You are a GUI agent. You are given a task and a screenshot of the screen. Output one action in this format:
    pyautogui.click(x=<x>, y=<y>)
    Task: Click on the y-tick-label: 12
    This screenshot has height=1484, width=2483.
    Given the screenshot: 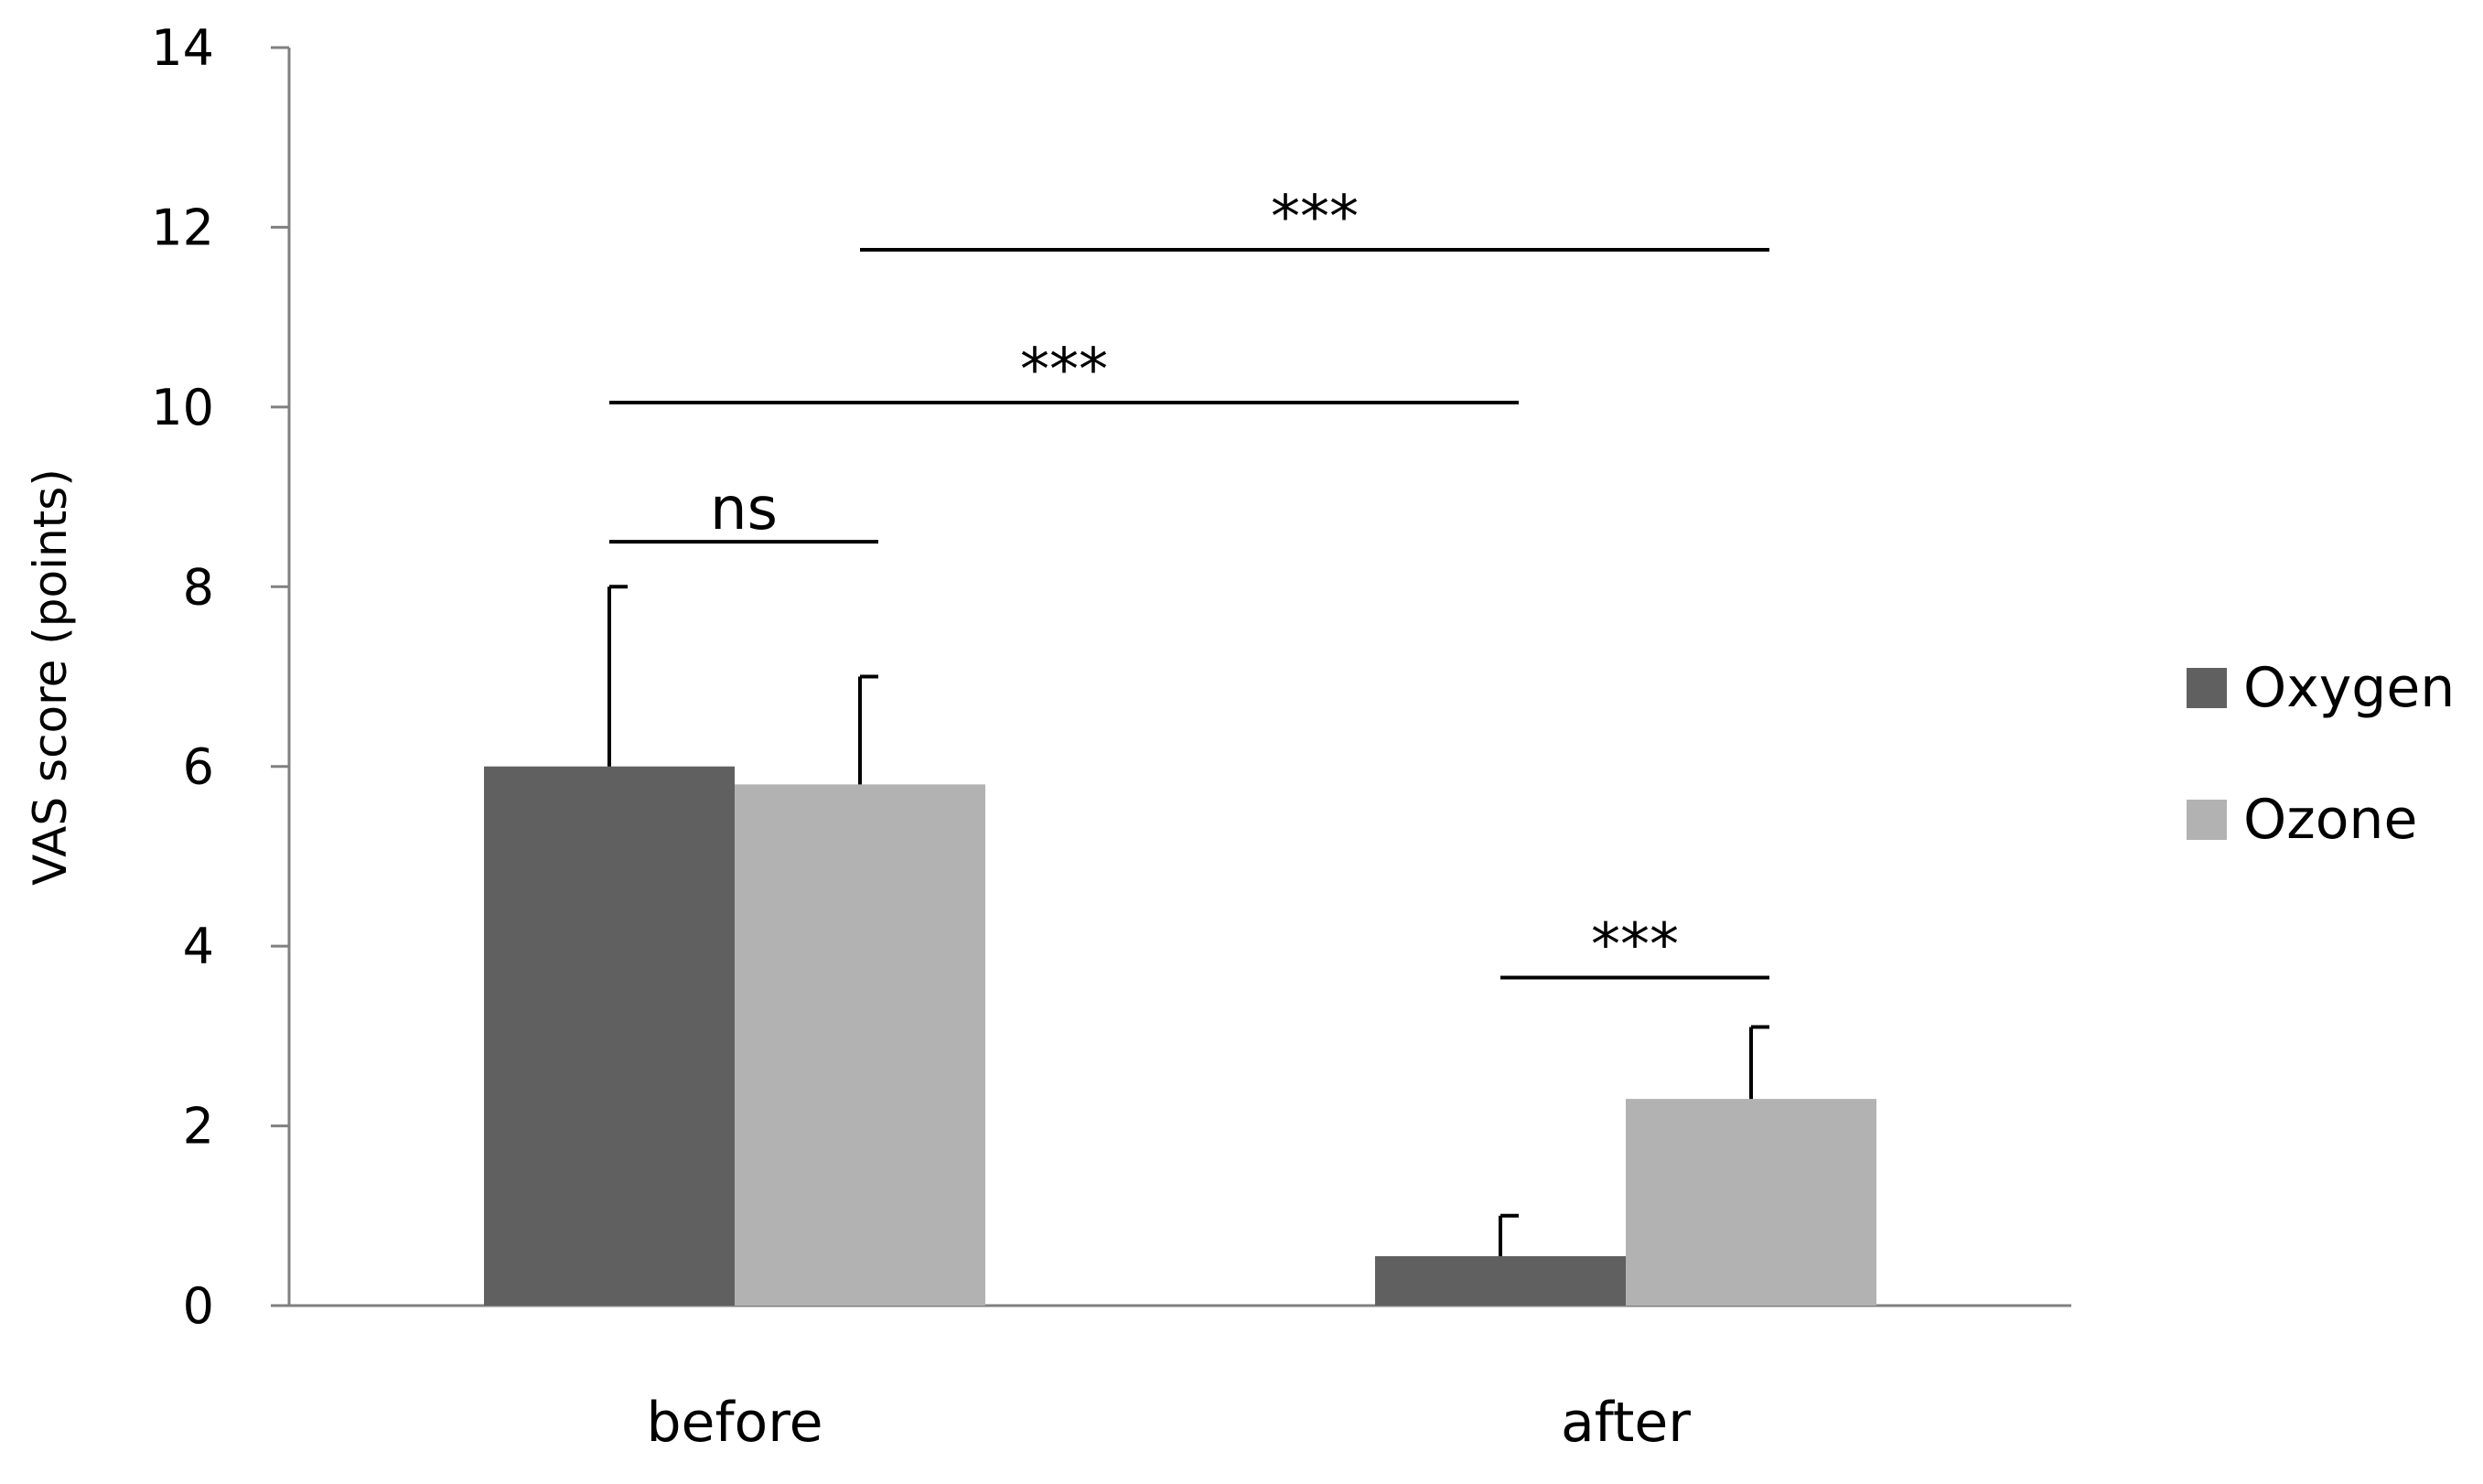 What is the action you would take?
    pyautogui.click(x=182, y=227)
    